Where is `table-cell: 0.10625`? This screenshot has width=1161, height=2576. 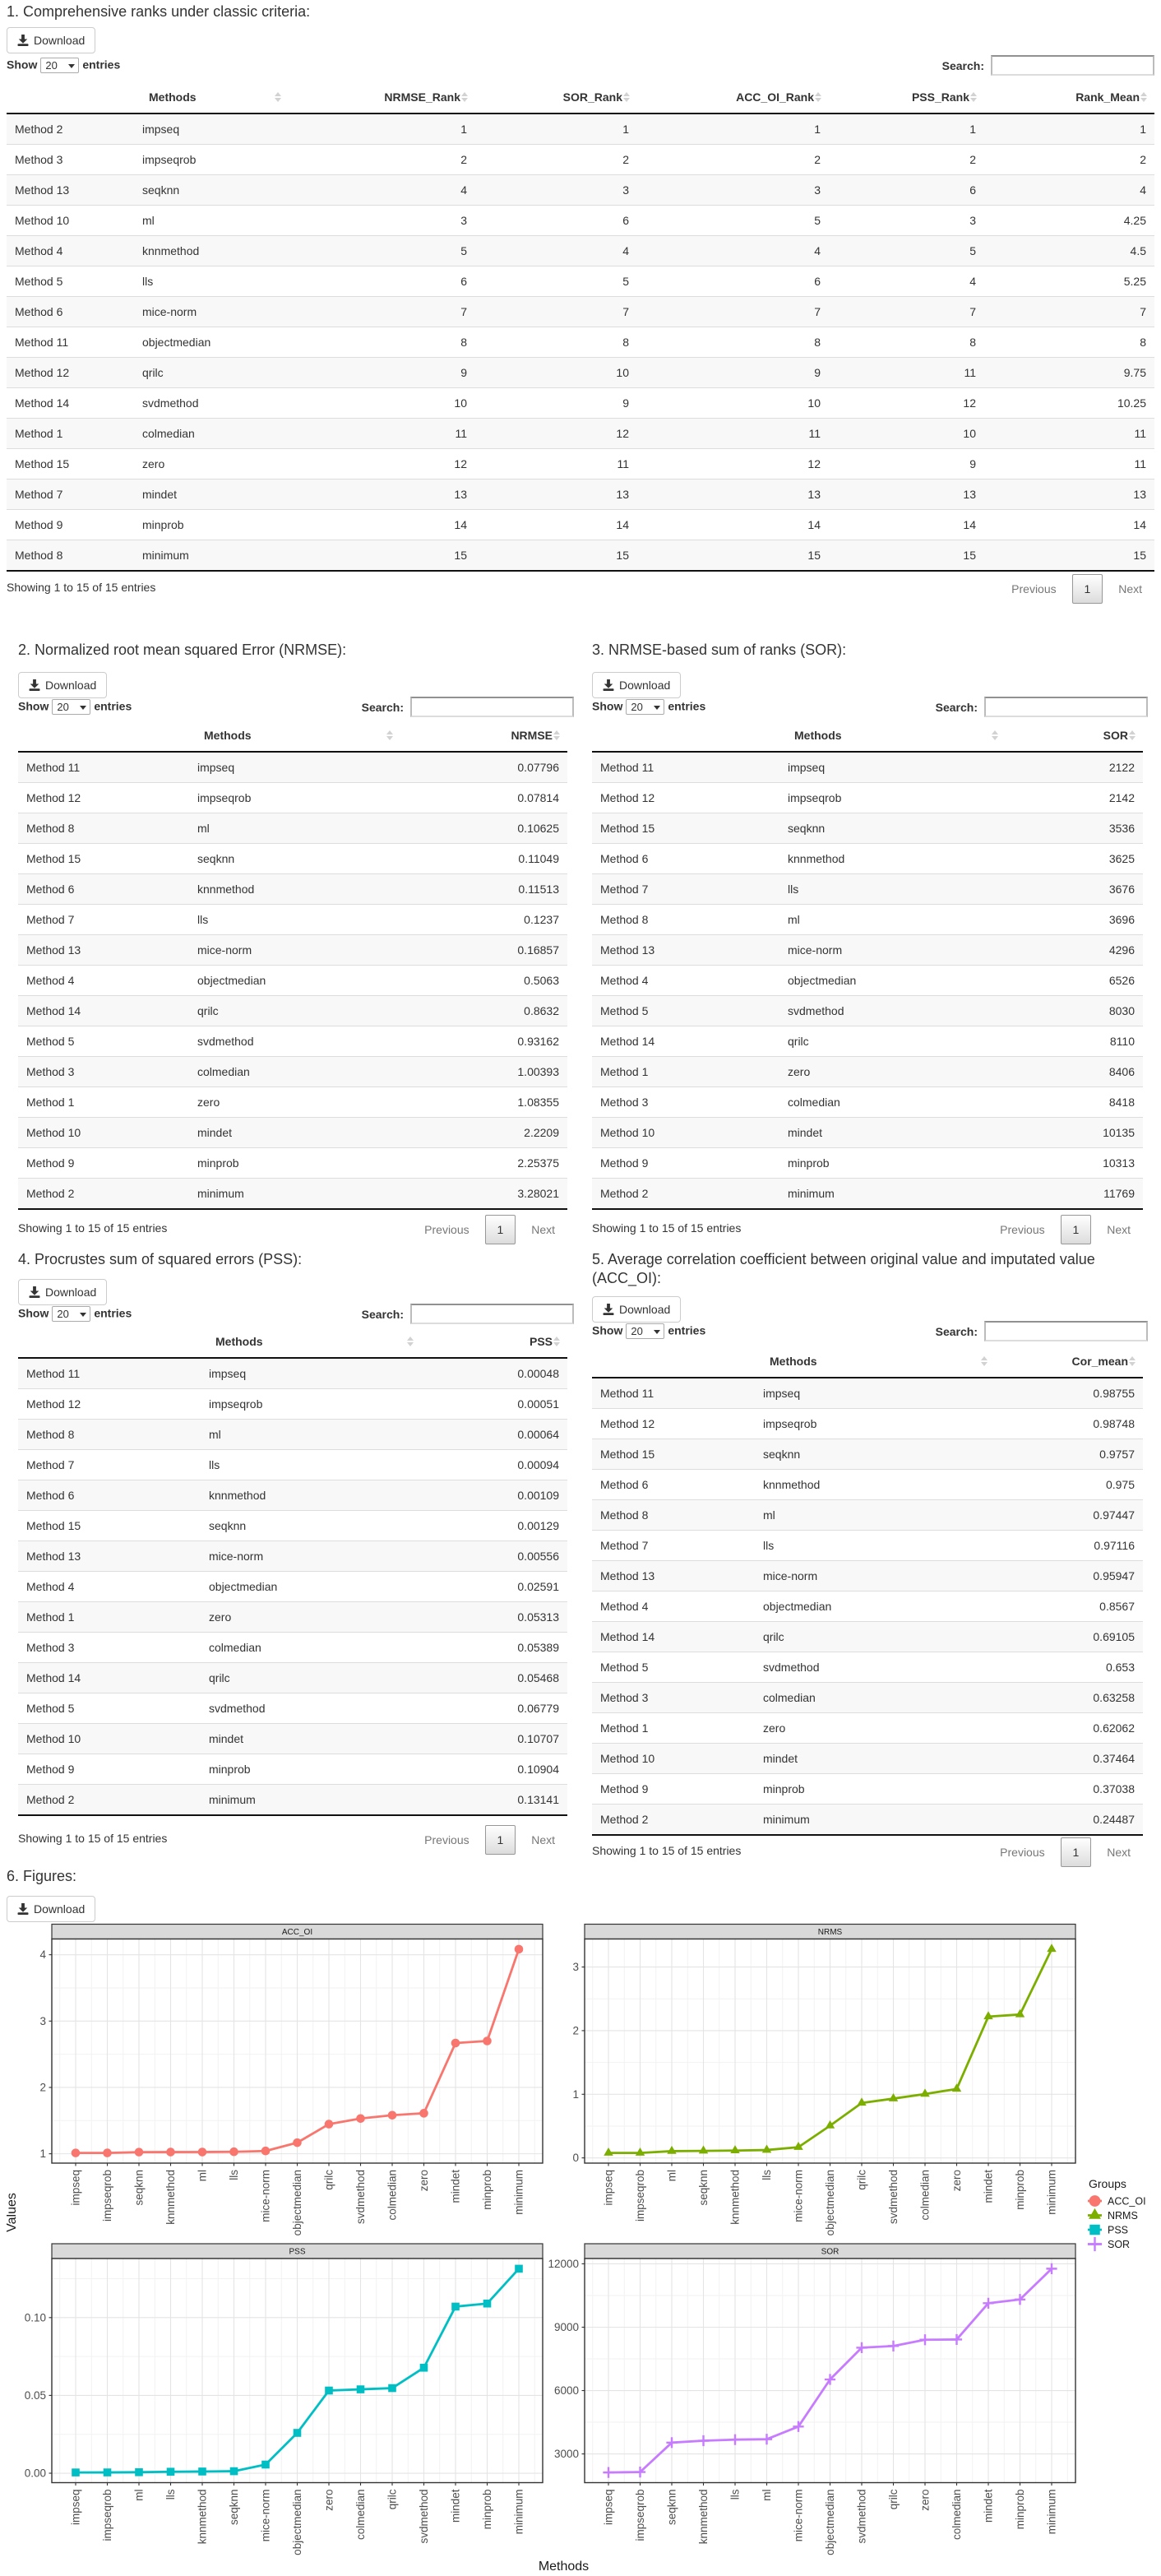
table-cell: 0.10625 is located at coordinates (483, 828).